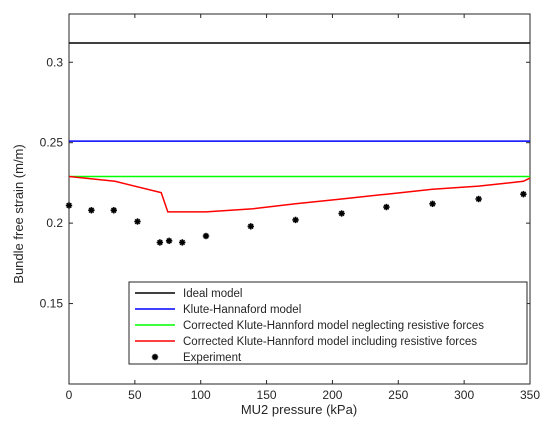 The width and height of the screenshot is (550, 434). Describe the element at coordinates (135, 395) in the screenshot. I see `x-tick-label: 50` at that location.